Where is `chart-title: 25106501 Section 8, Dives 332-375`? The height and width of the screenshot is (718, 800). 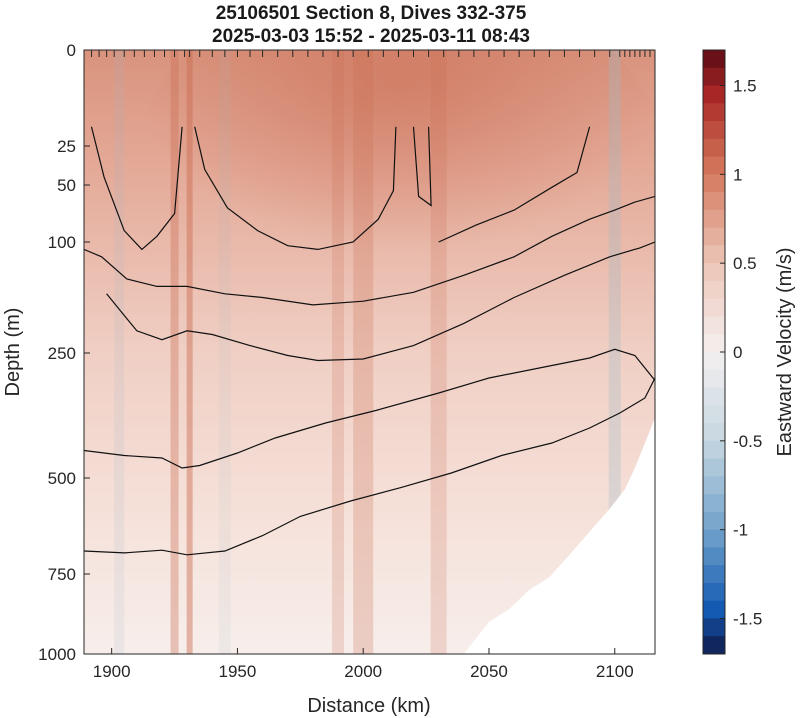 chart-title: 25106501 Section 8, Dives 332-375 is located at coordinates (371, 13).